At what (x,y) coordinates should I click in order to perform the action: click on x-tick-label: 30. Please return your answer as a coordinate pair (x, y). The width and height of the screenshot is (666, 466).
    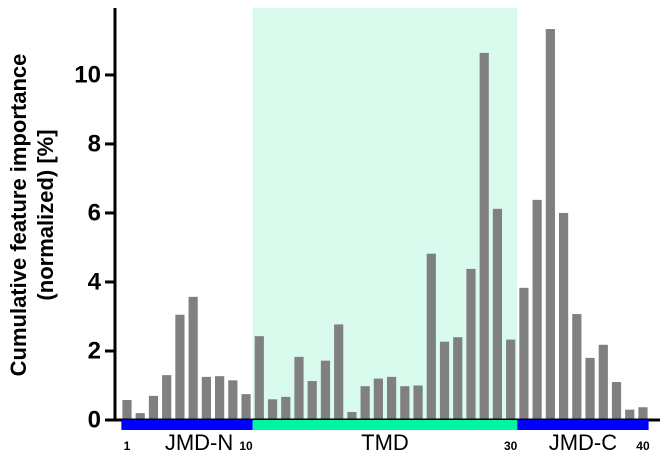
    Looking at the image, I should click on (511, 446).